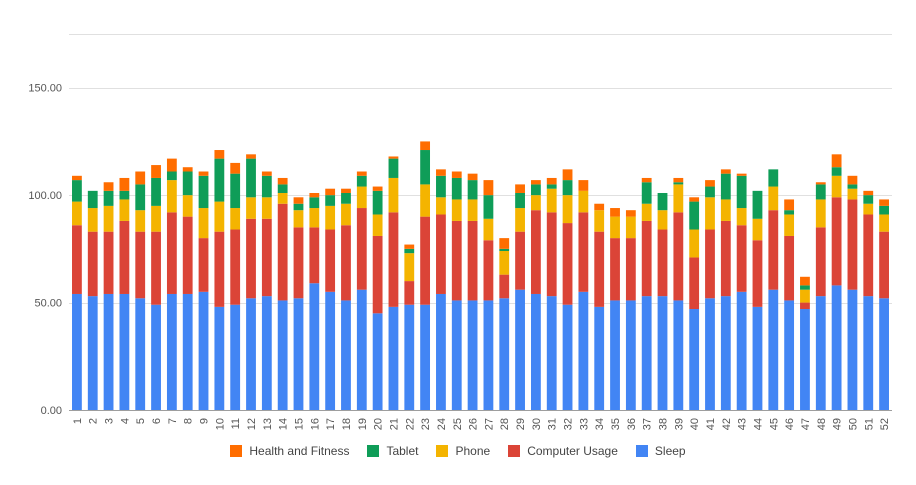  Describe the element at coordinates (660, 451) in the screenshot. I see `legend-item-sleep: Sleep` at that location.